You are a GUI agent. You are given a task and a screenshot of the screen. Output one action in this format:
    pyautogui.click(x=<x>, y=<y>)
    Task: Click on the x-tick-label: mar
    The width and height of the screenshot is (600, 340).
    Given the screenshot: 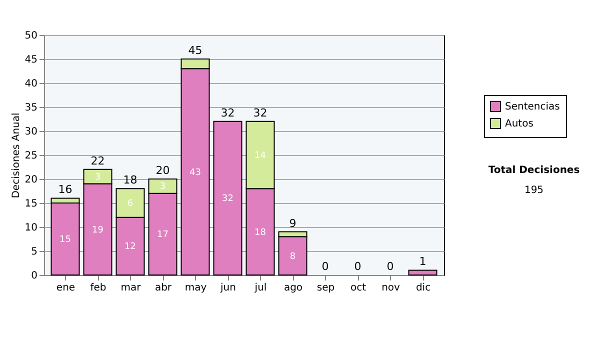 What is the action you would take?
    pyautogui.click(x=131, y=288)
    